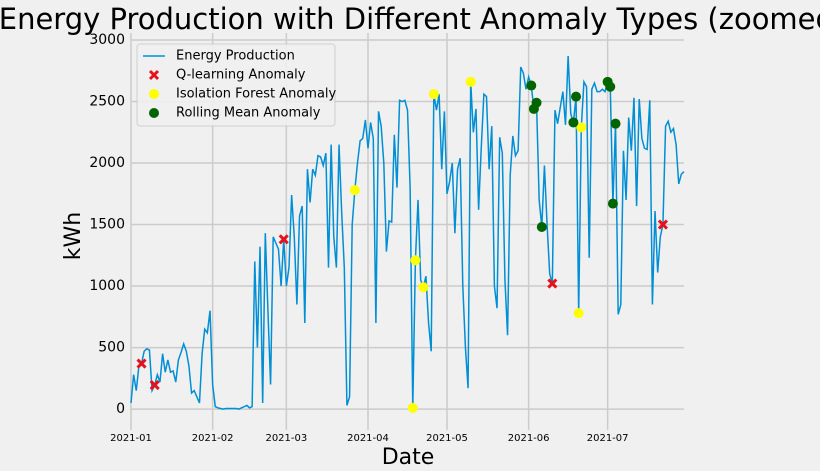 The height and width of the screenshot is (471, 820). What do you see at coordinates (107, 286) in the screenshot?
I see `y-tick-label: 1000` at bounding box center [107, 286].